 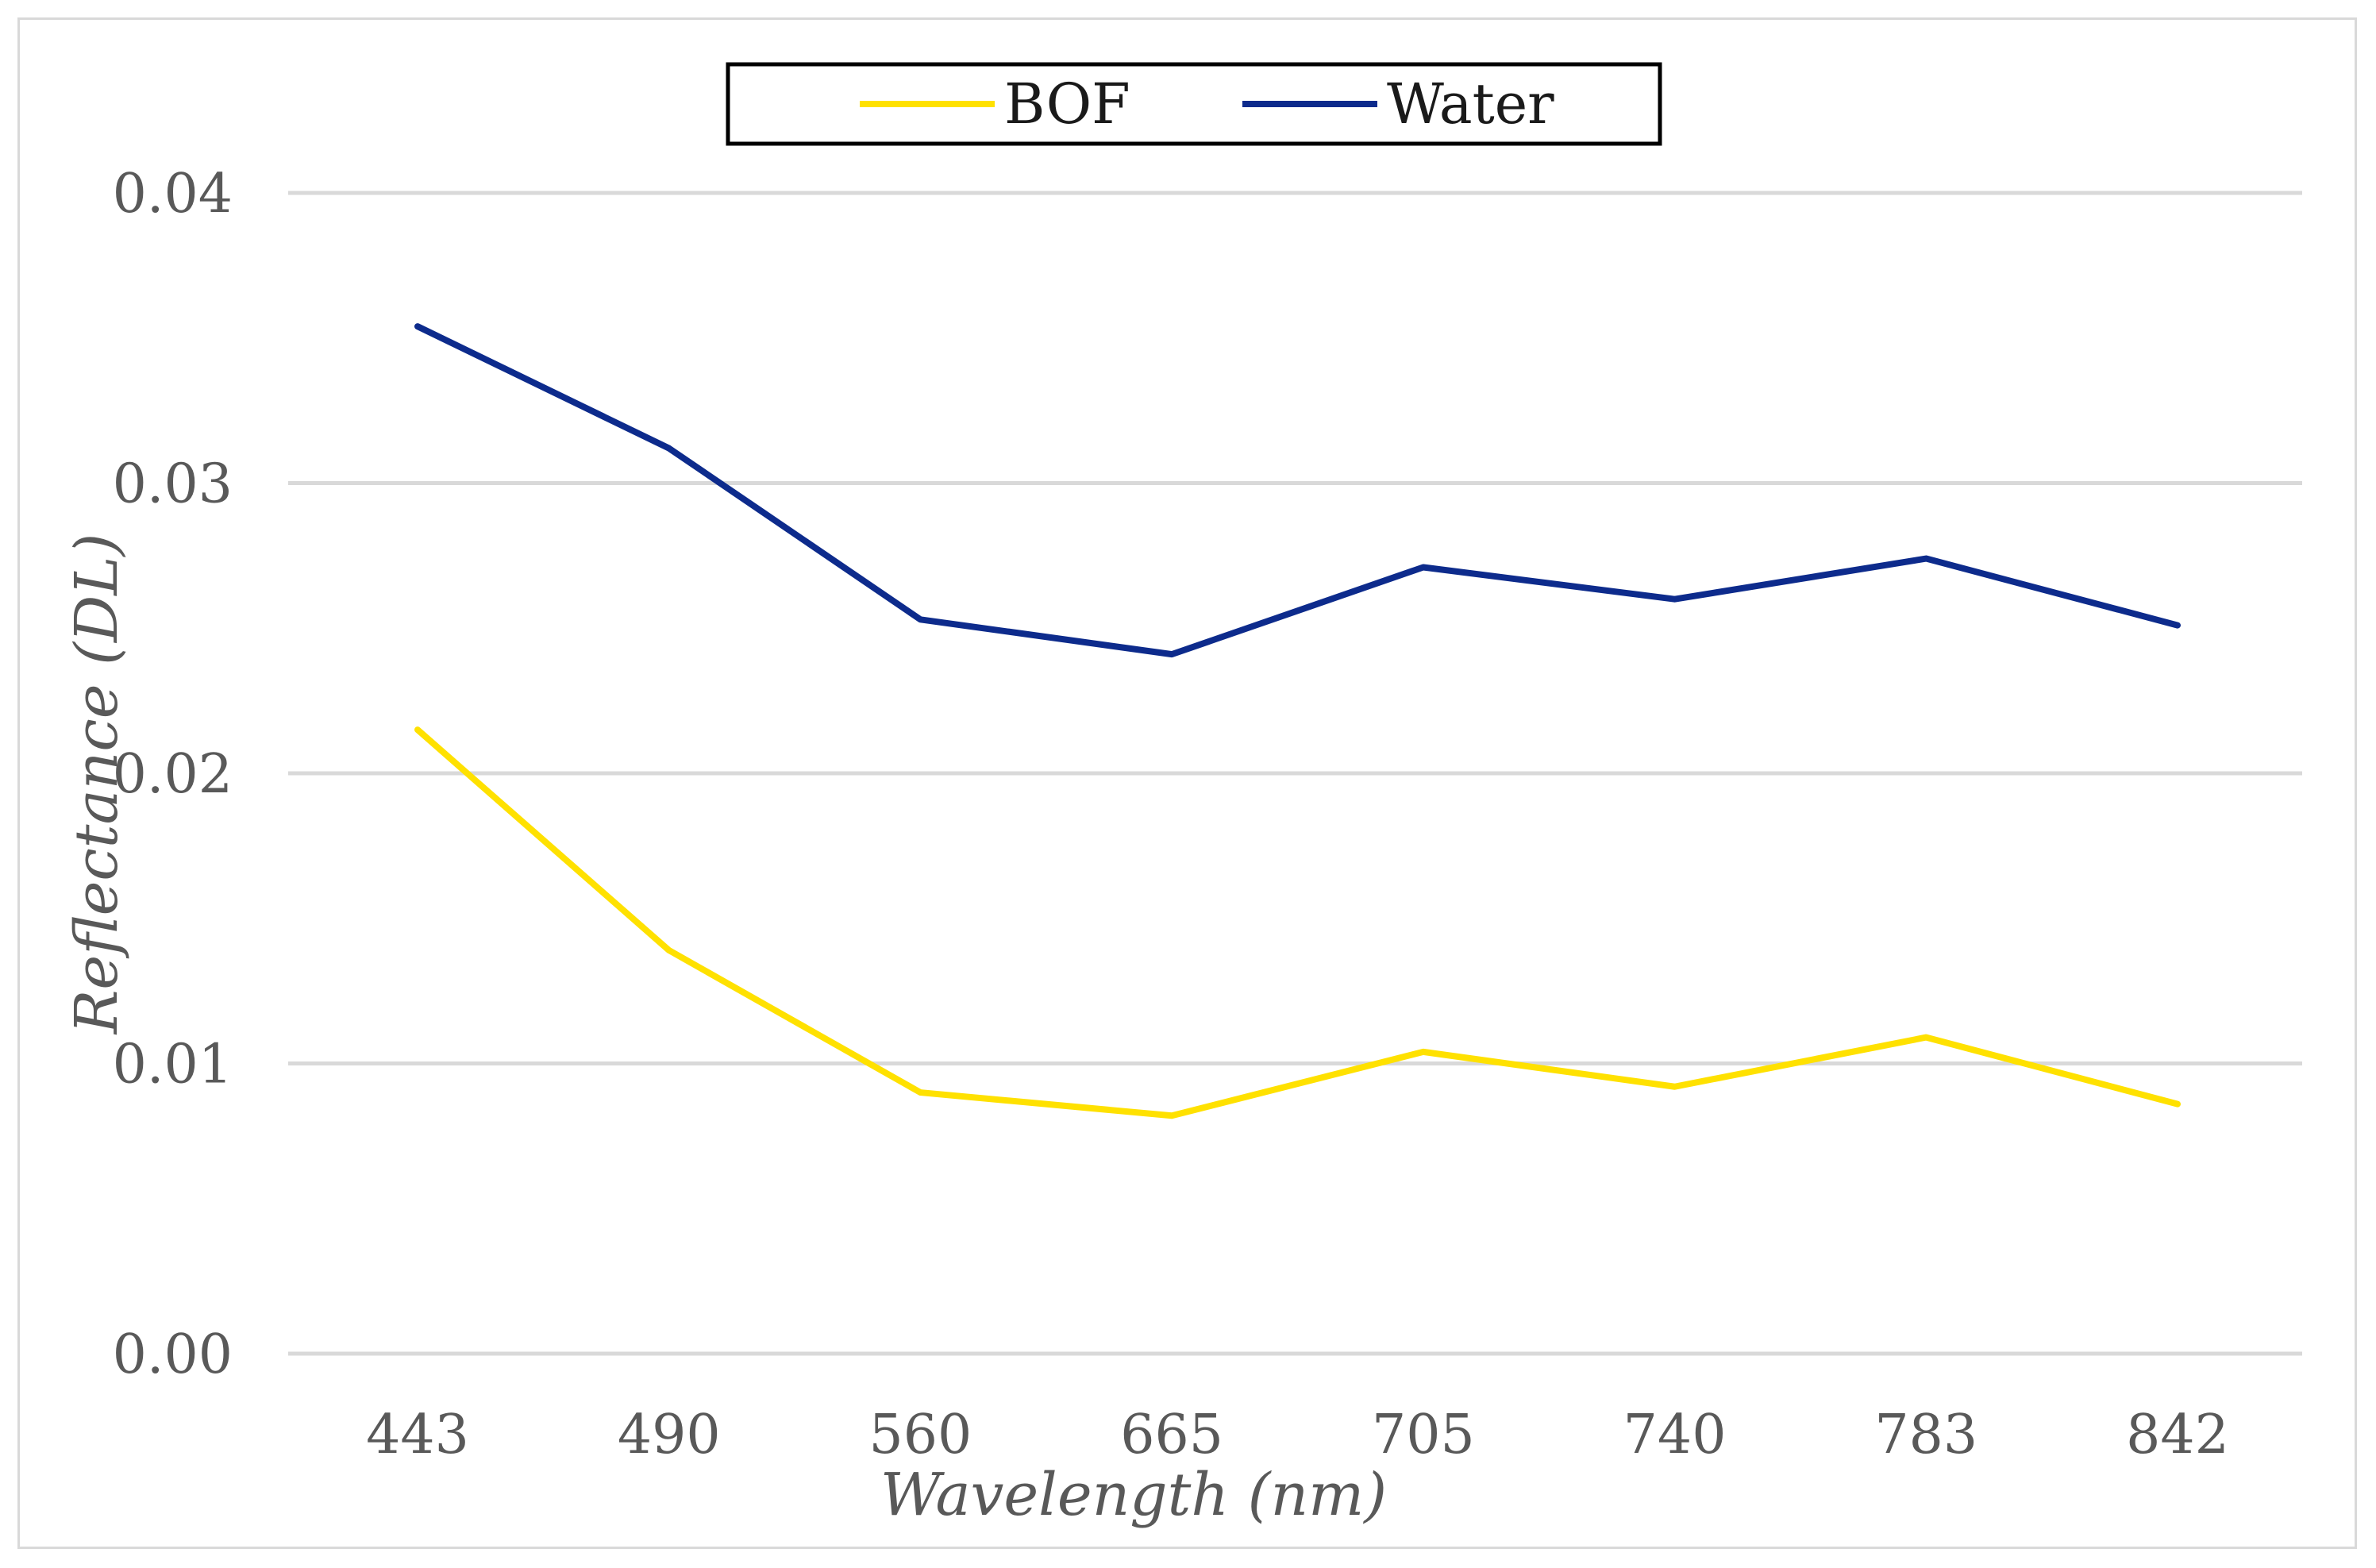 What do you see at coordinates (1470, 104) in the screenshot?
I see `legend-label-water: Water` at bounding box center [1470, 104].